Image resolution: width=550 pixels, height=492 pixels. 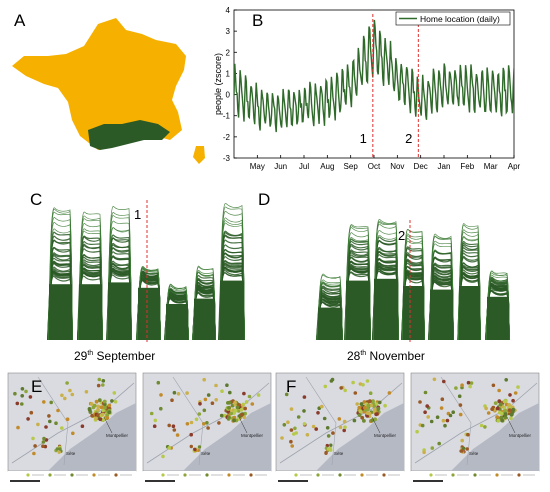 I want to click on panel-f-letter: F, so click(x=291, y=386).